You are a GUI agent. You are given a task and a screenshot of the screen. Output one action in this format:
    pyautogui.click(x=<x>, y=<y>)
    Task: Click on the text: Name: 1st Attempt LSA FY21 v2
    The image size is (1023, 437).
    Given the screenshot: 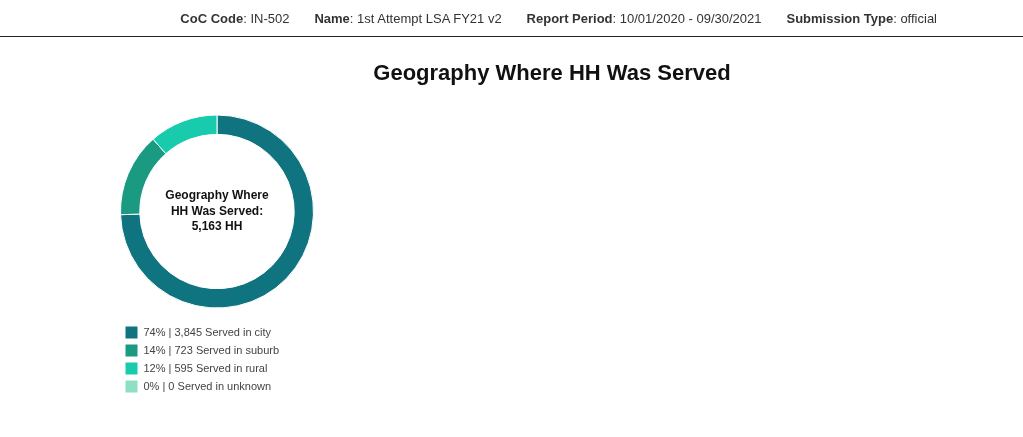 What is the action you would take?
    pyautogui.click(x=408, y=18)
    